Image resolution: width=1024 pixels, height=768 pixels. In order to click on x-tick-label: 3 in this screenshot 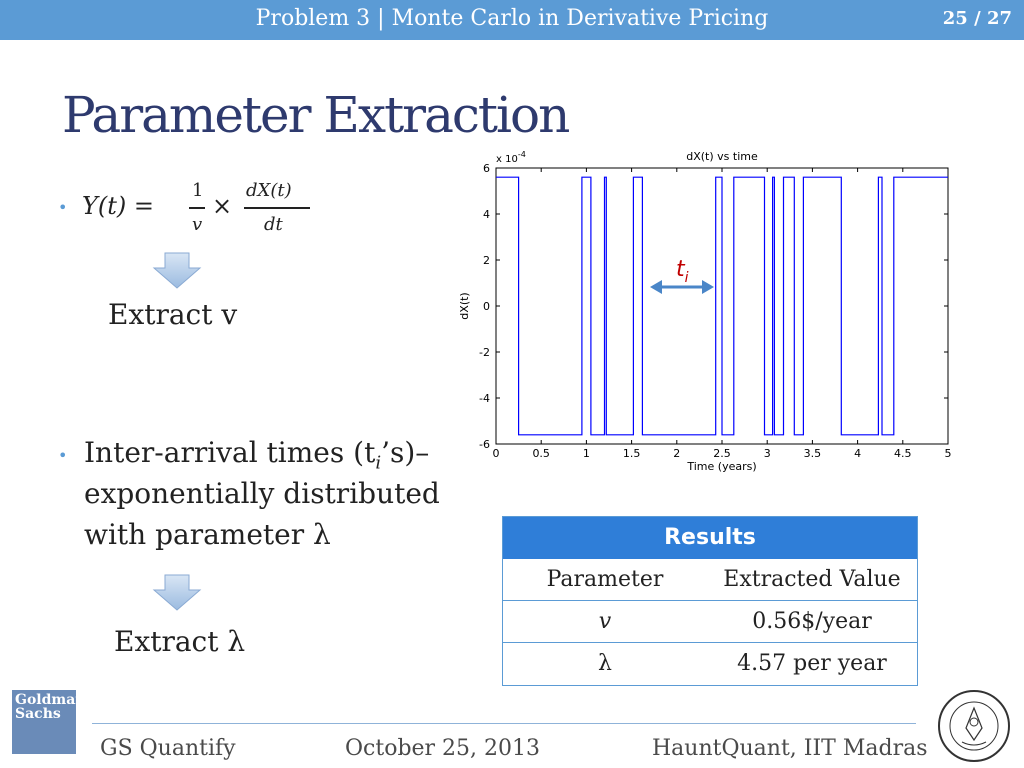, I will do `click(767, 453)`.